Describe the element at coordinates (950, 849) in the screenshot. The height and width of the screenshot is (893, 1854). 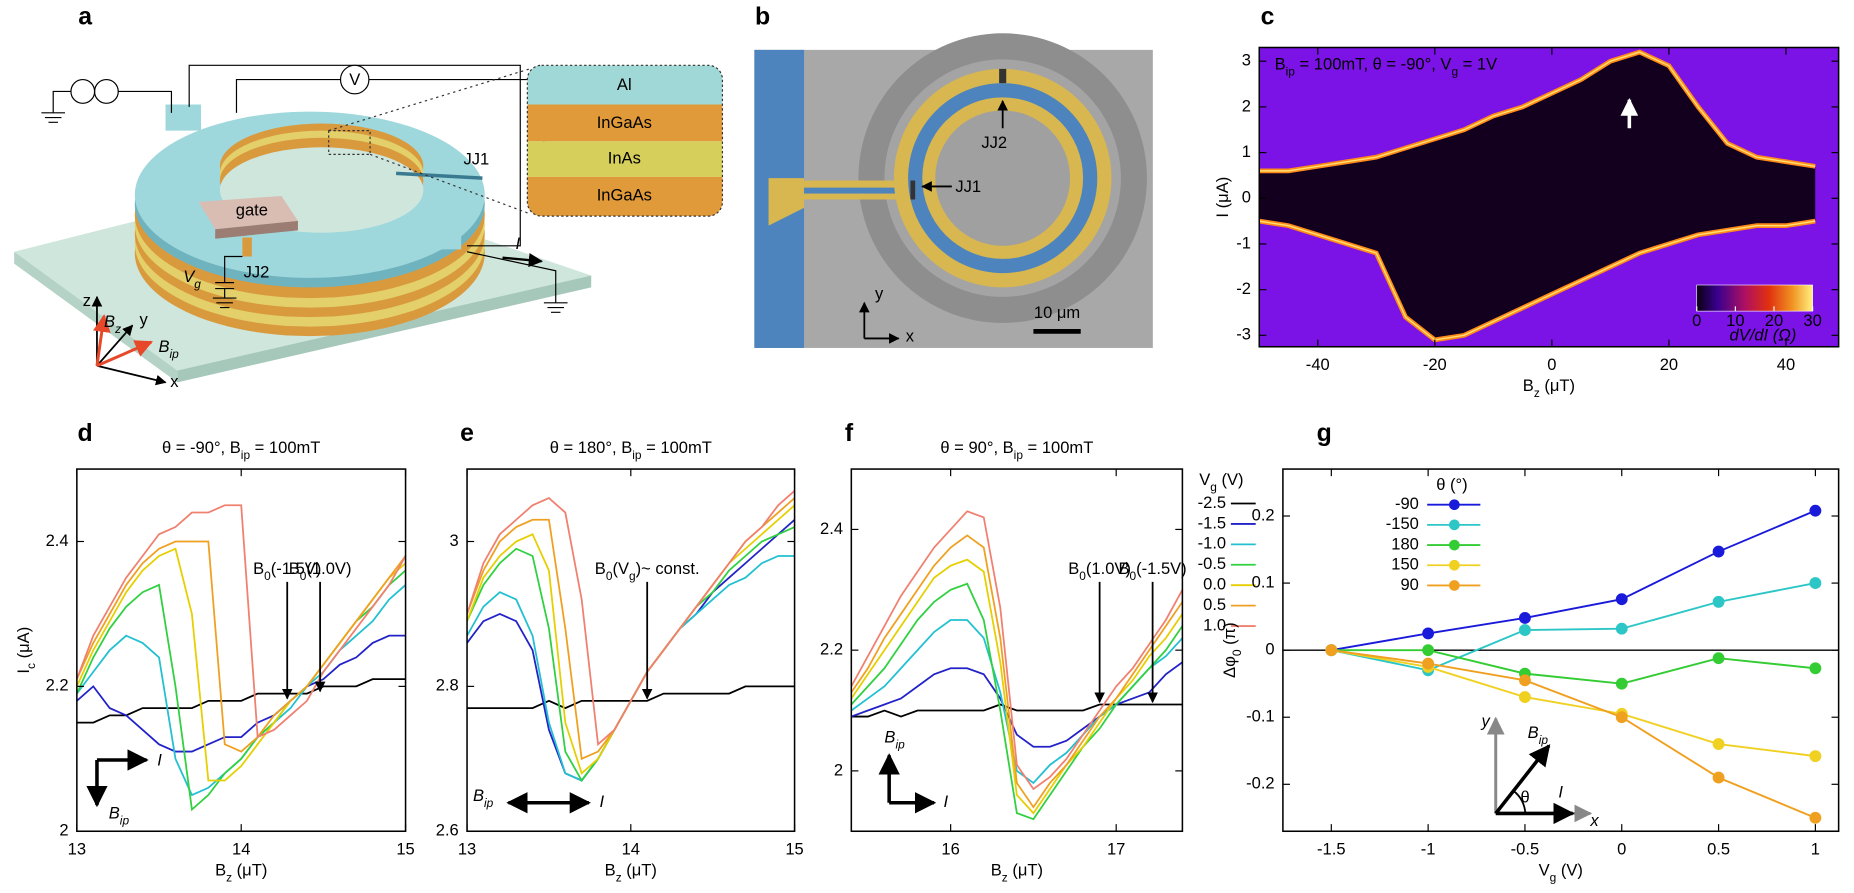
I see `x-tick-label: 16` at that location.